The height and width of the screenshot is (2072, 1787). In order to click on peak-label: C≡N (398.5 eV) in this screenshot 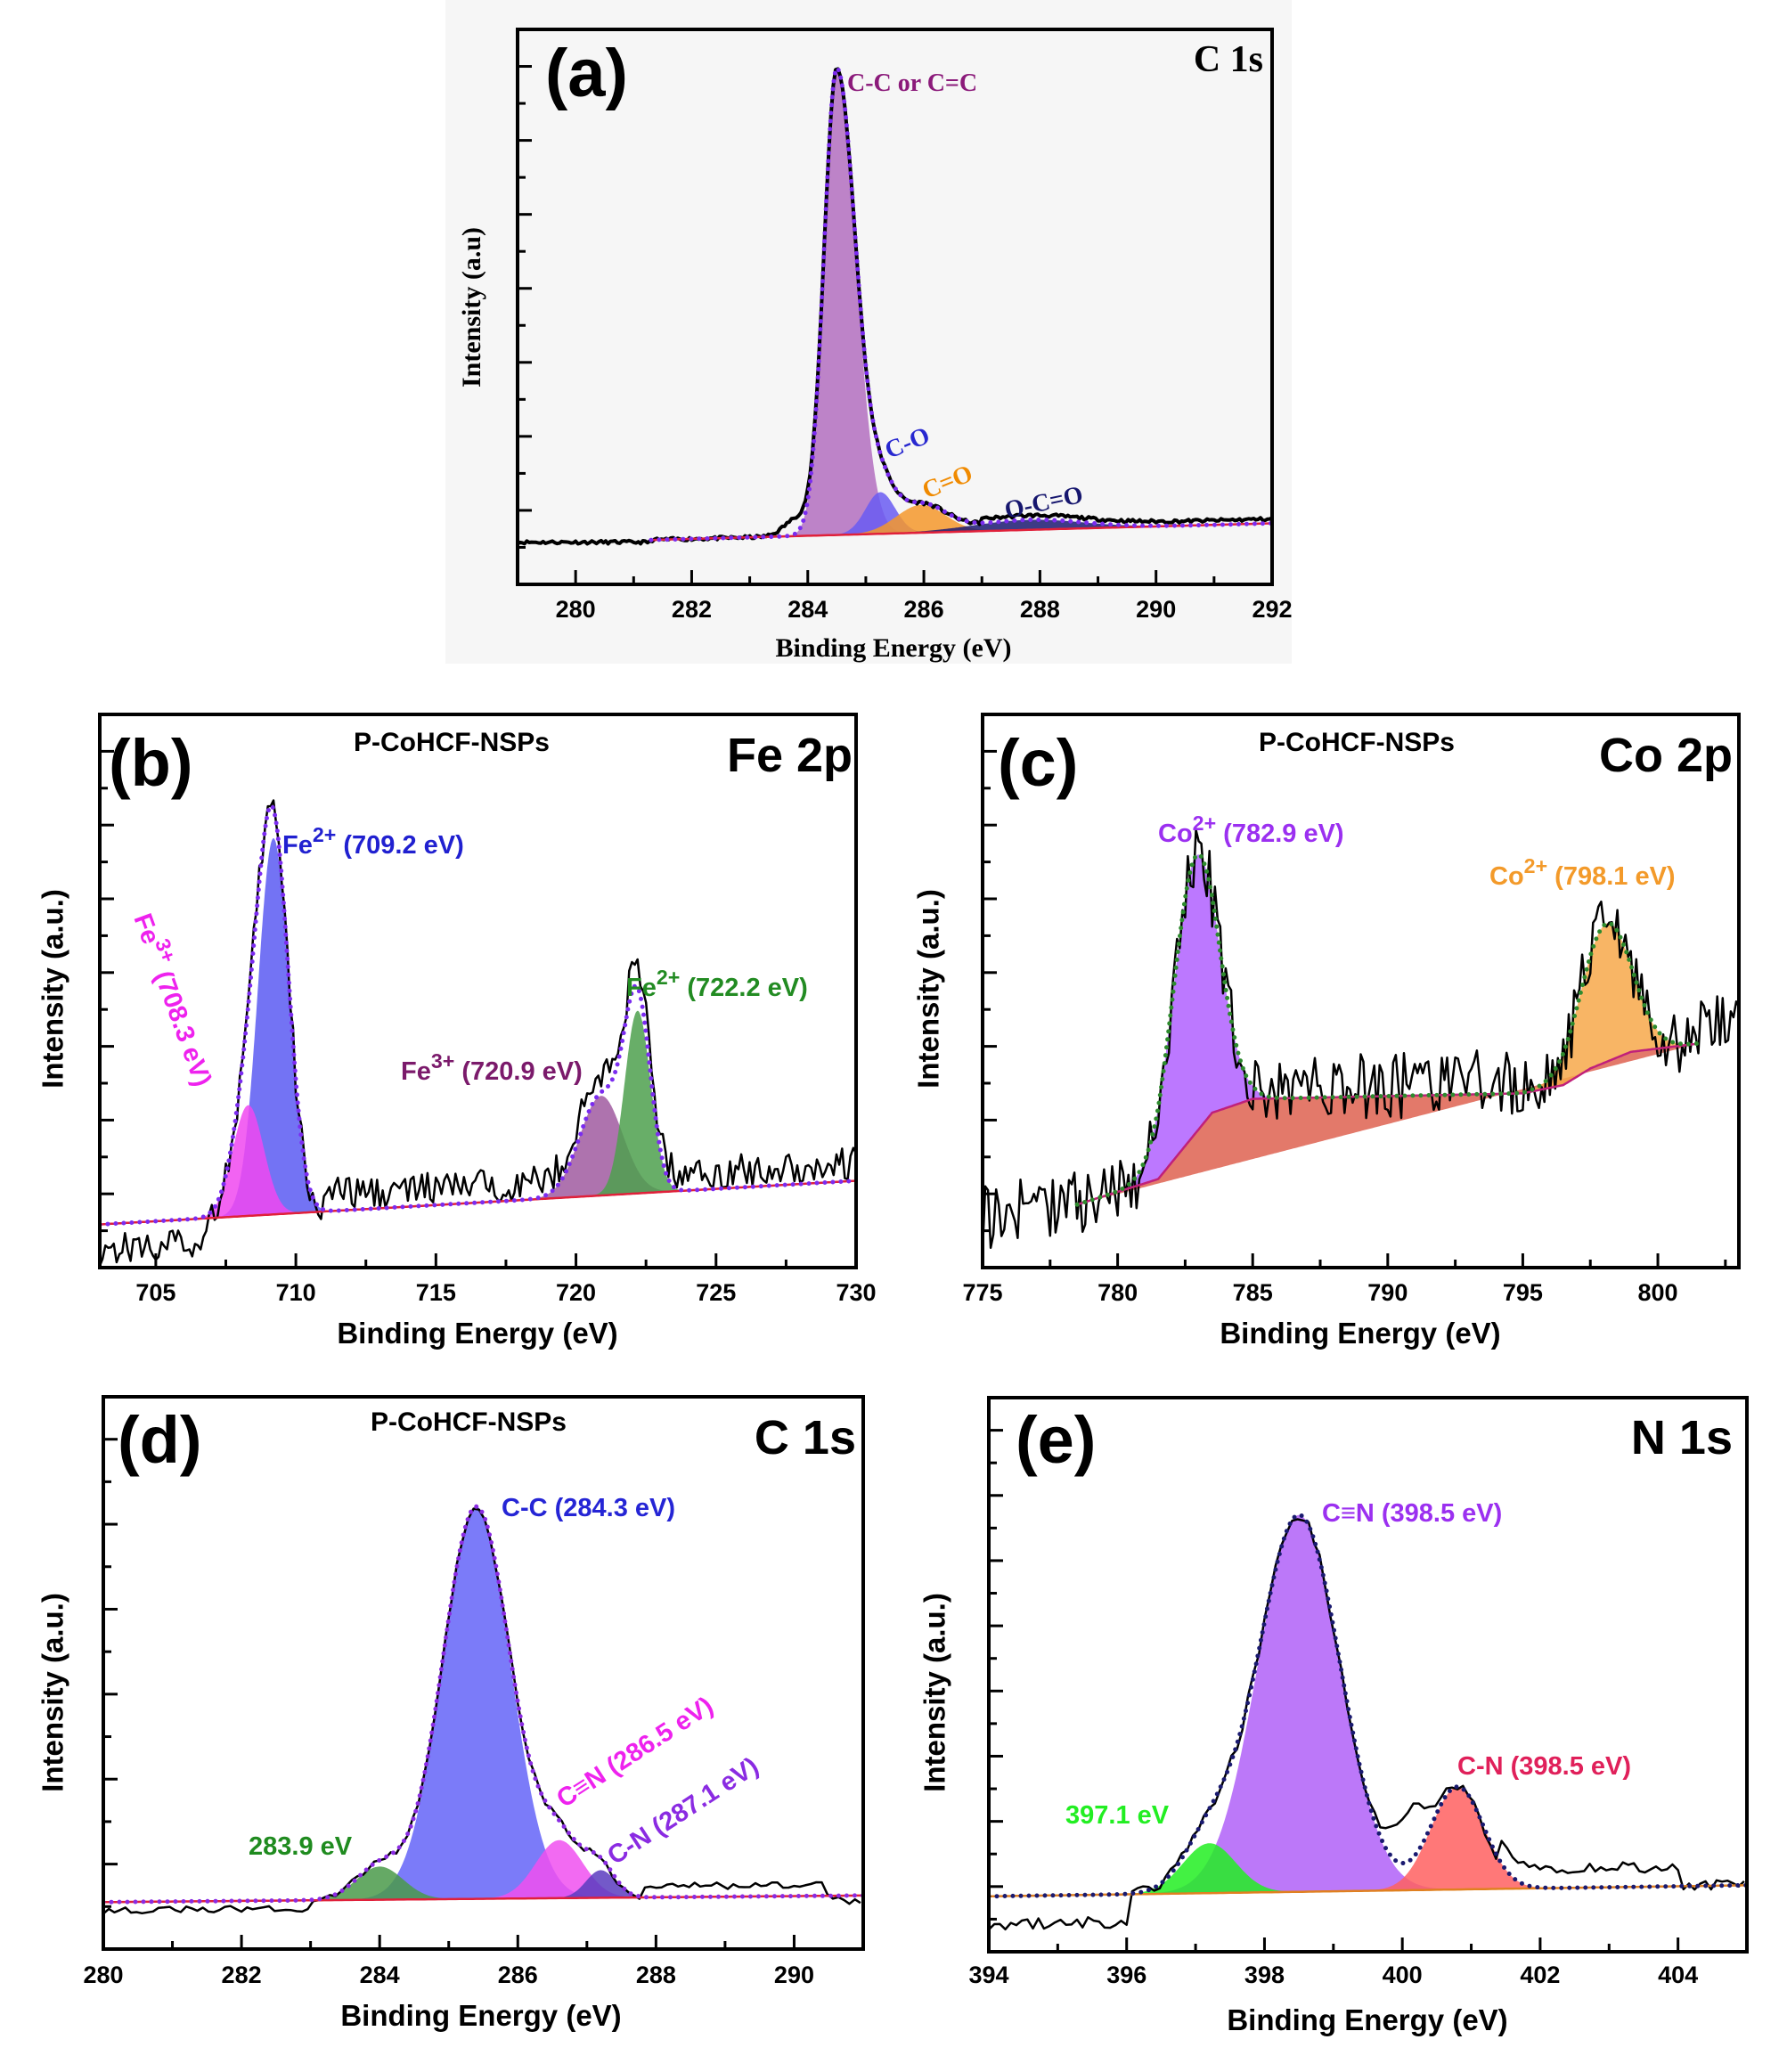, I will do `click(1412, 1513)`.